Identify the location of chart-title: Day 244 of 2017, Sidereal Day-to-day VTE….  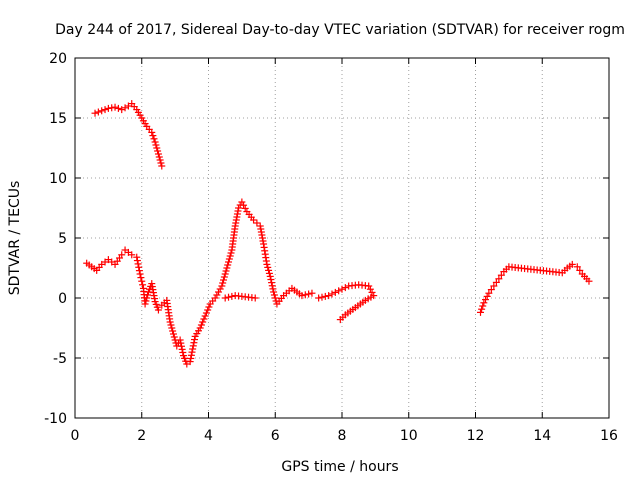
(340, 30).